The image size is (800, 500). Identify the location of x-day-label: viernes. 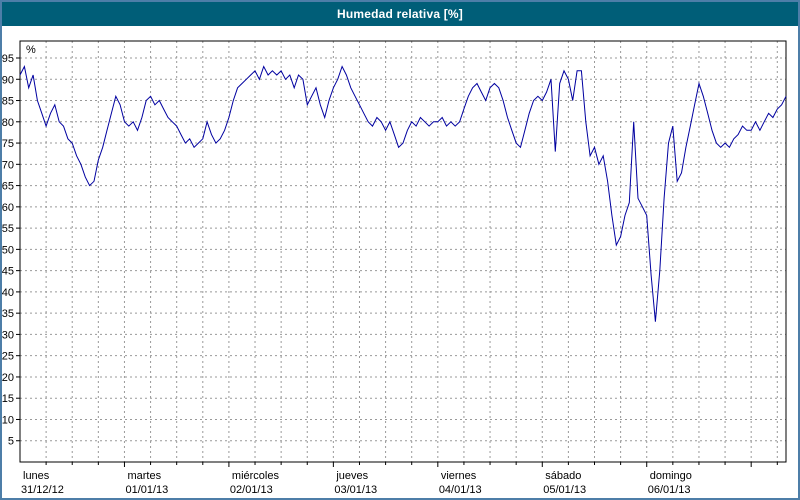
(459, 476).